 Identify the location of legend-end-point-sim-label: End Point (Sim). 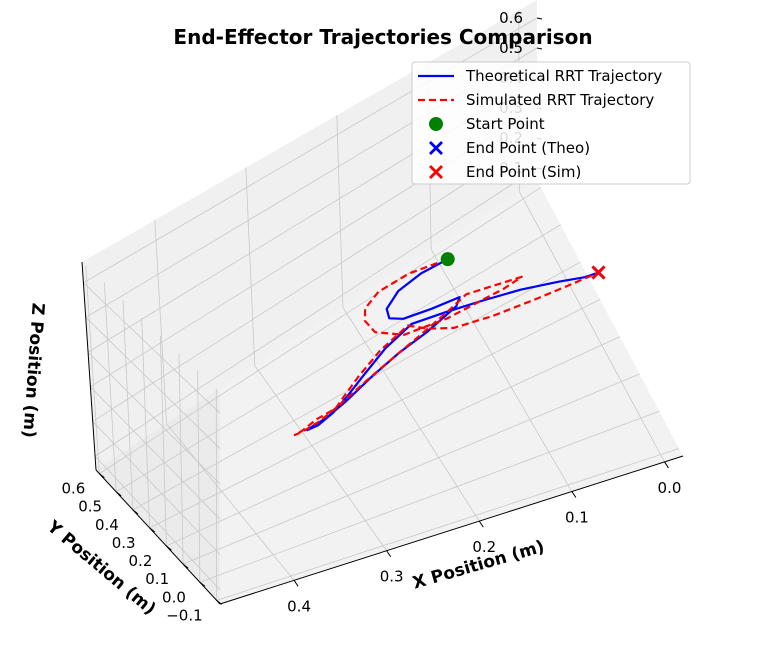
(523, 172).